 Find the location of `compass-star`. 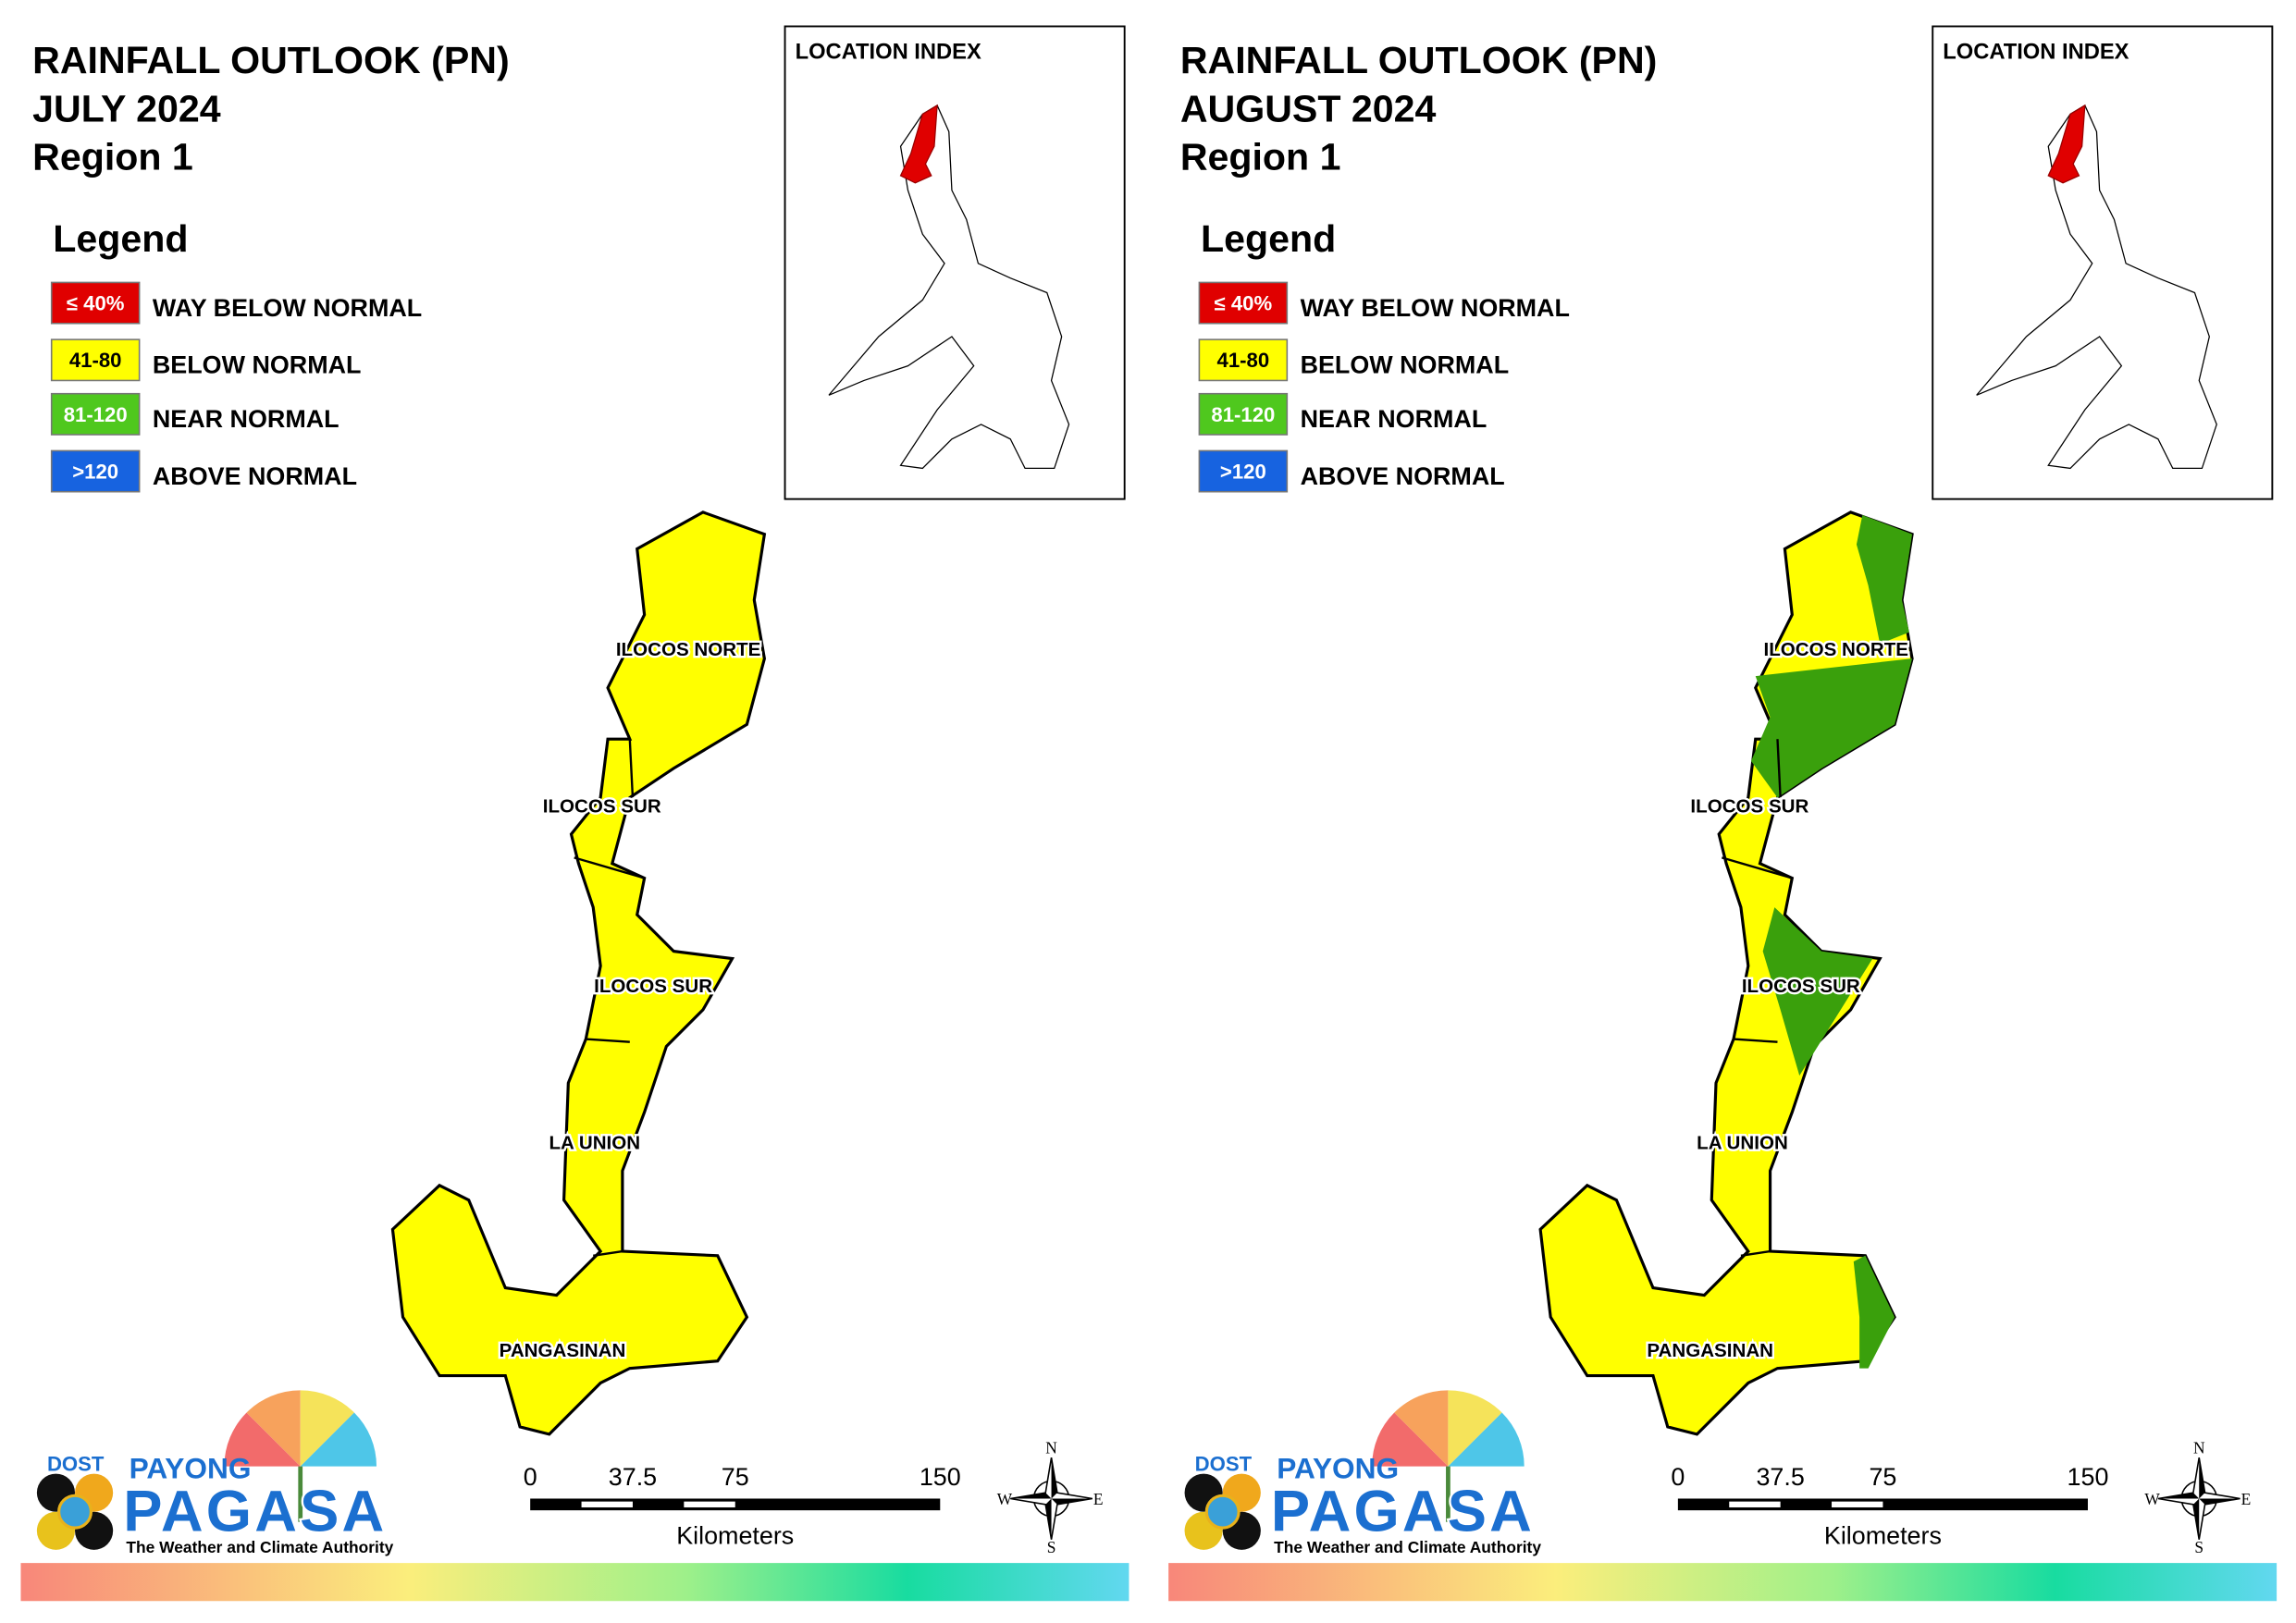

compass-star is located at coordinates (2198, 1498).